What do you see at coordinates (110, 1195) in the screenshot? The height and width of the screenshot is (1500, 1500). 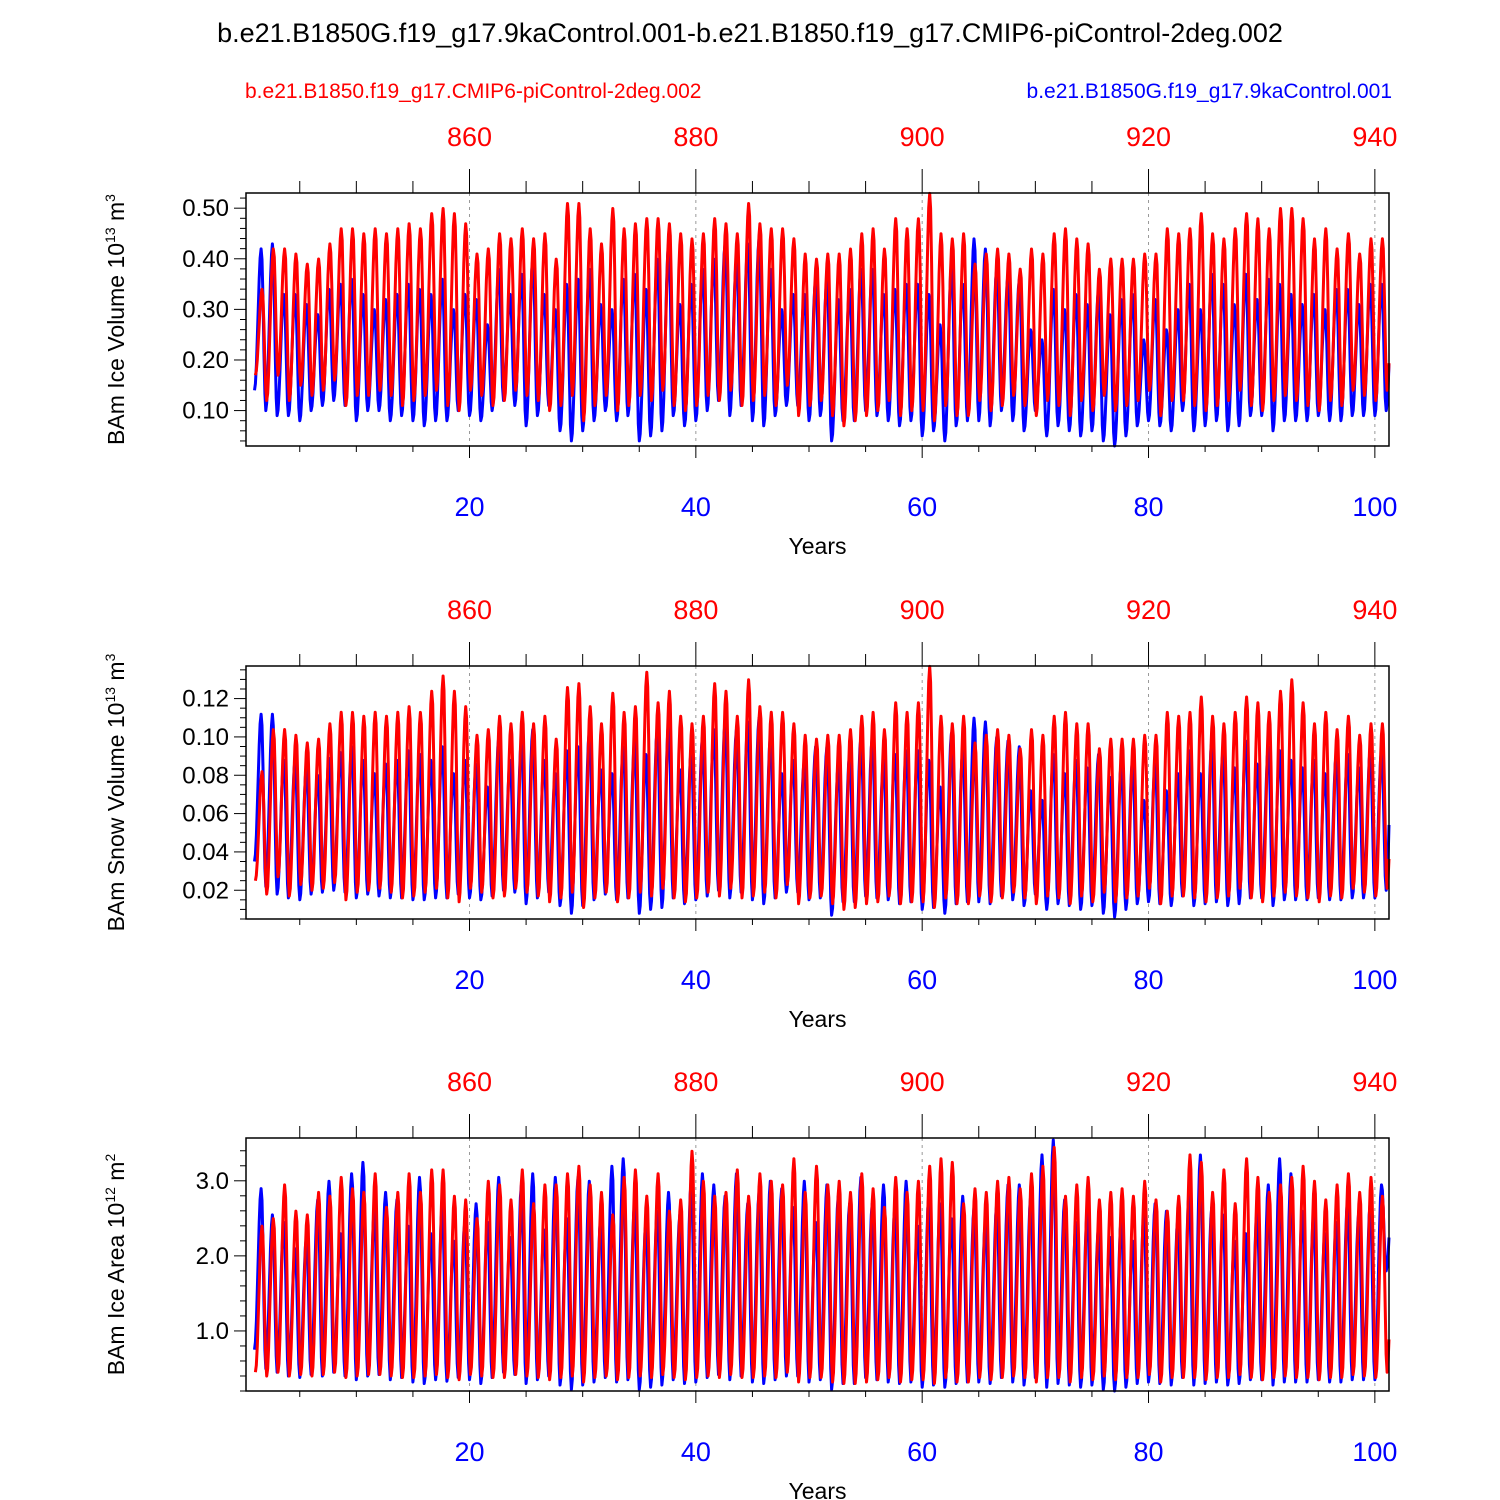 I see `y-axis-label-part: 12` at bounding box center [110, 1195].